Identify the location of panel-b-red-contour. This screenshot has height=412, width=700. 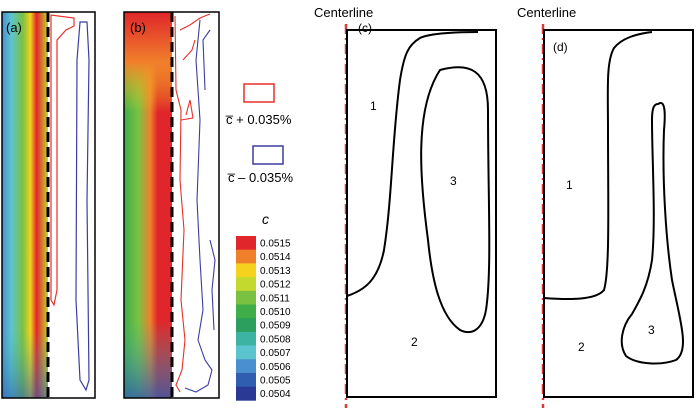
(192, 203).